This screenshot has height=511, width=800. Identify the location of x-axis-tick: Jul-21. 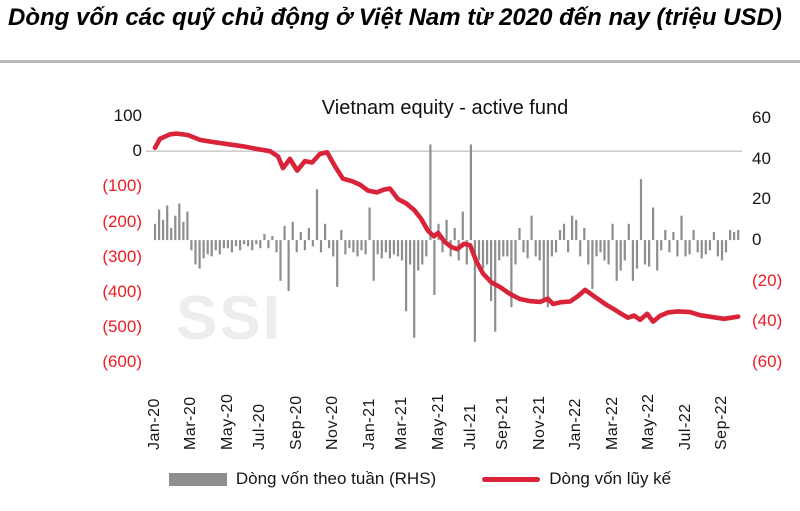
(470, 426).